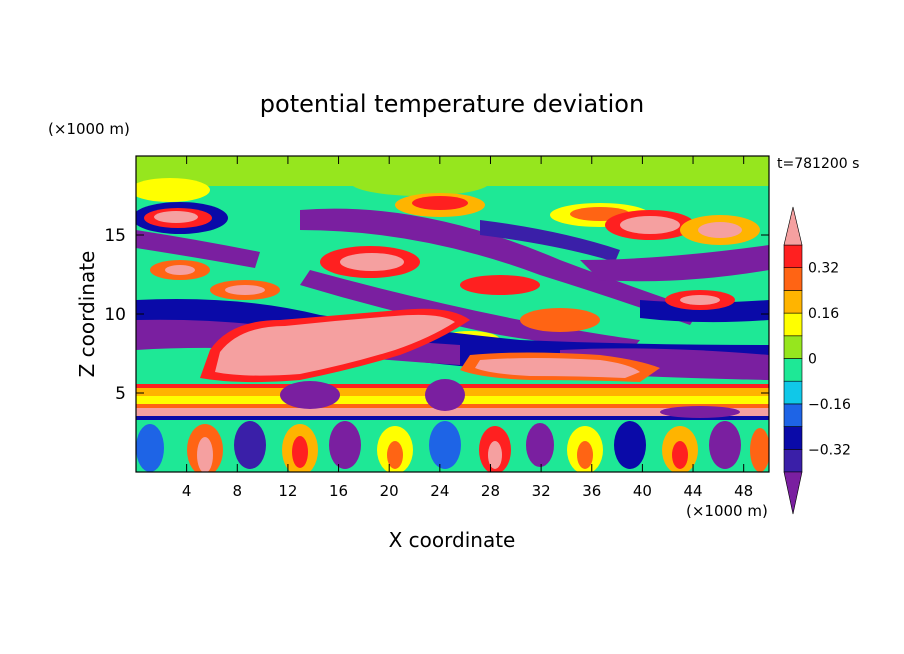 The image size is (904, 654). I want to click on colorbar-label: −0.32, so click(829, 450).